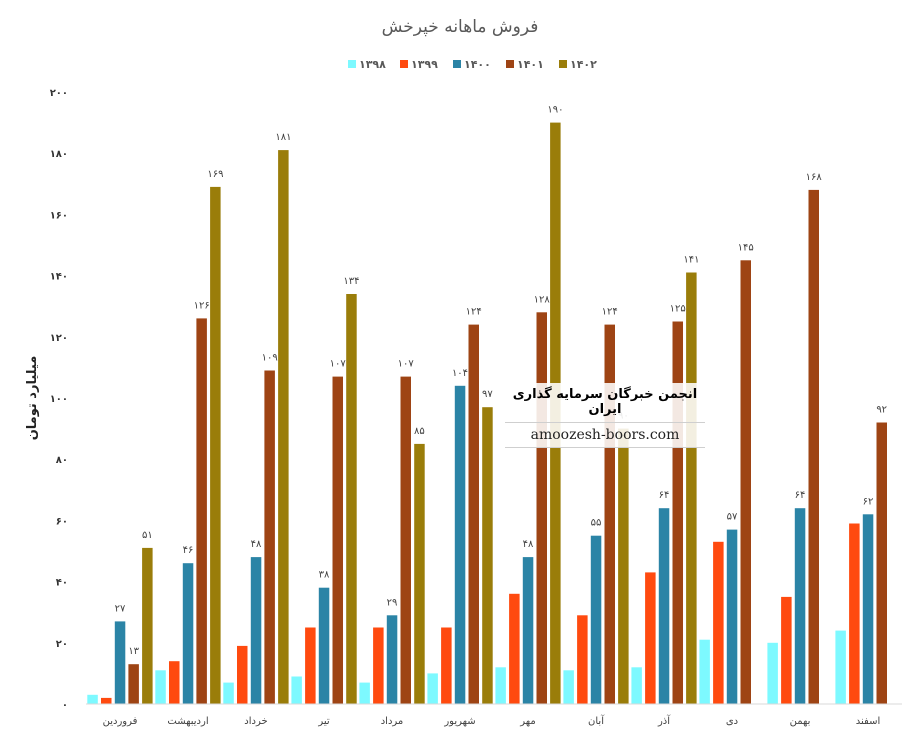  I want to click on data-label: ۹۷, so click(487, 394).